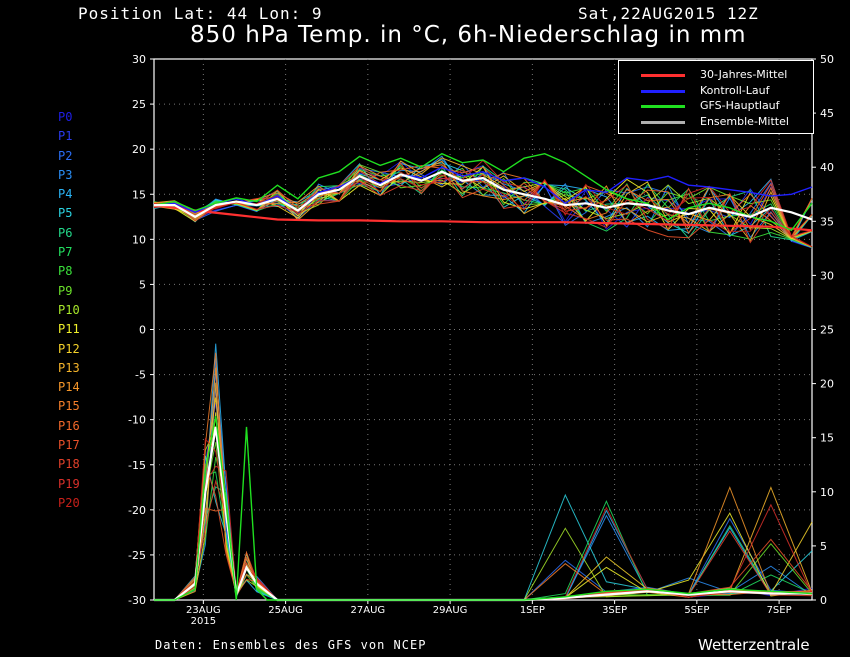 The image size is (850, 657). Describe the element at coordinates (137, 510) in the screenshot. I see `y-left-tick-label: -20` at that location.